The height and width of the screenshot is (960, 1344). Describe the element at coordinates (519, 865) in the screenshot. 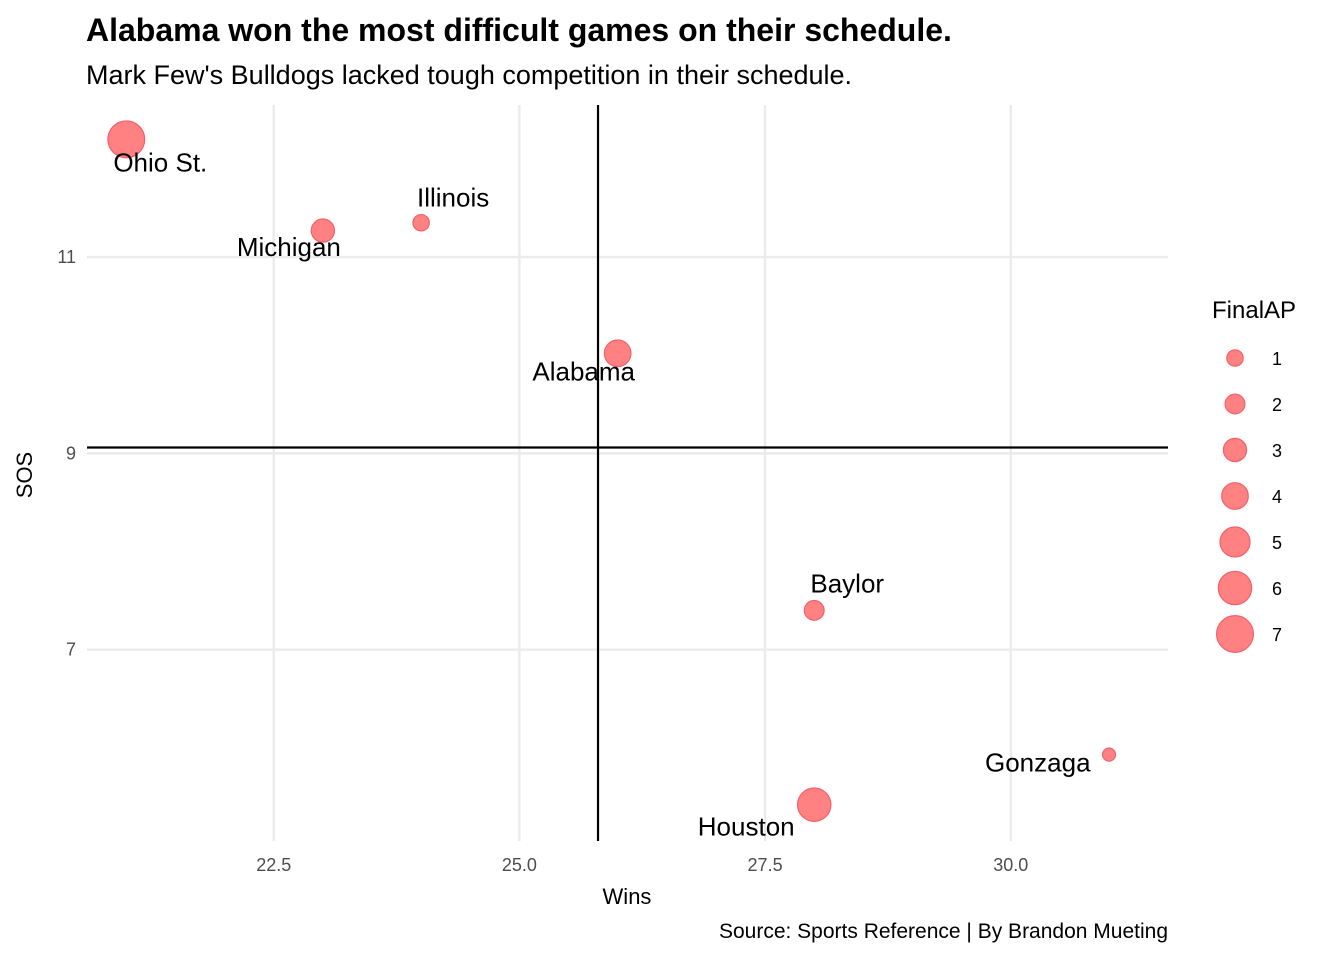

I see `x-tick-label: 25.0` at that location.